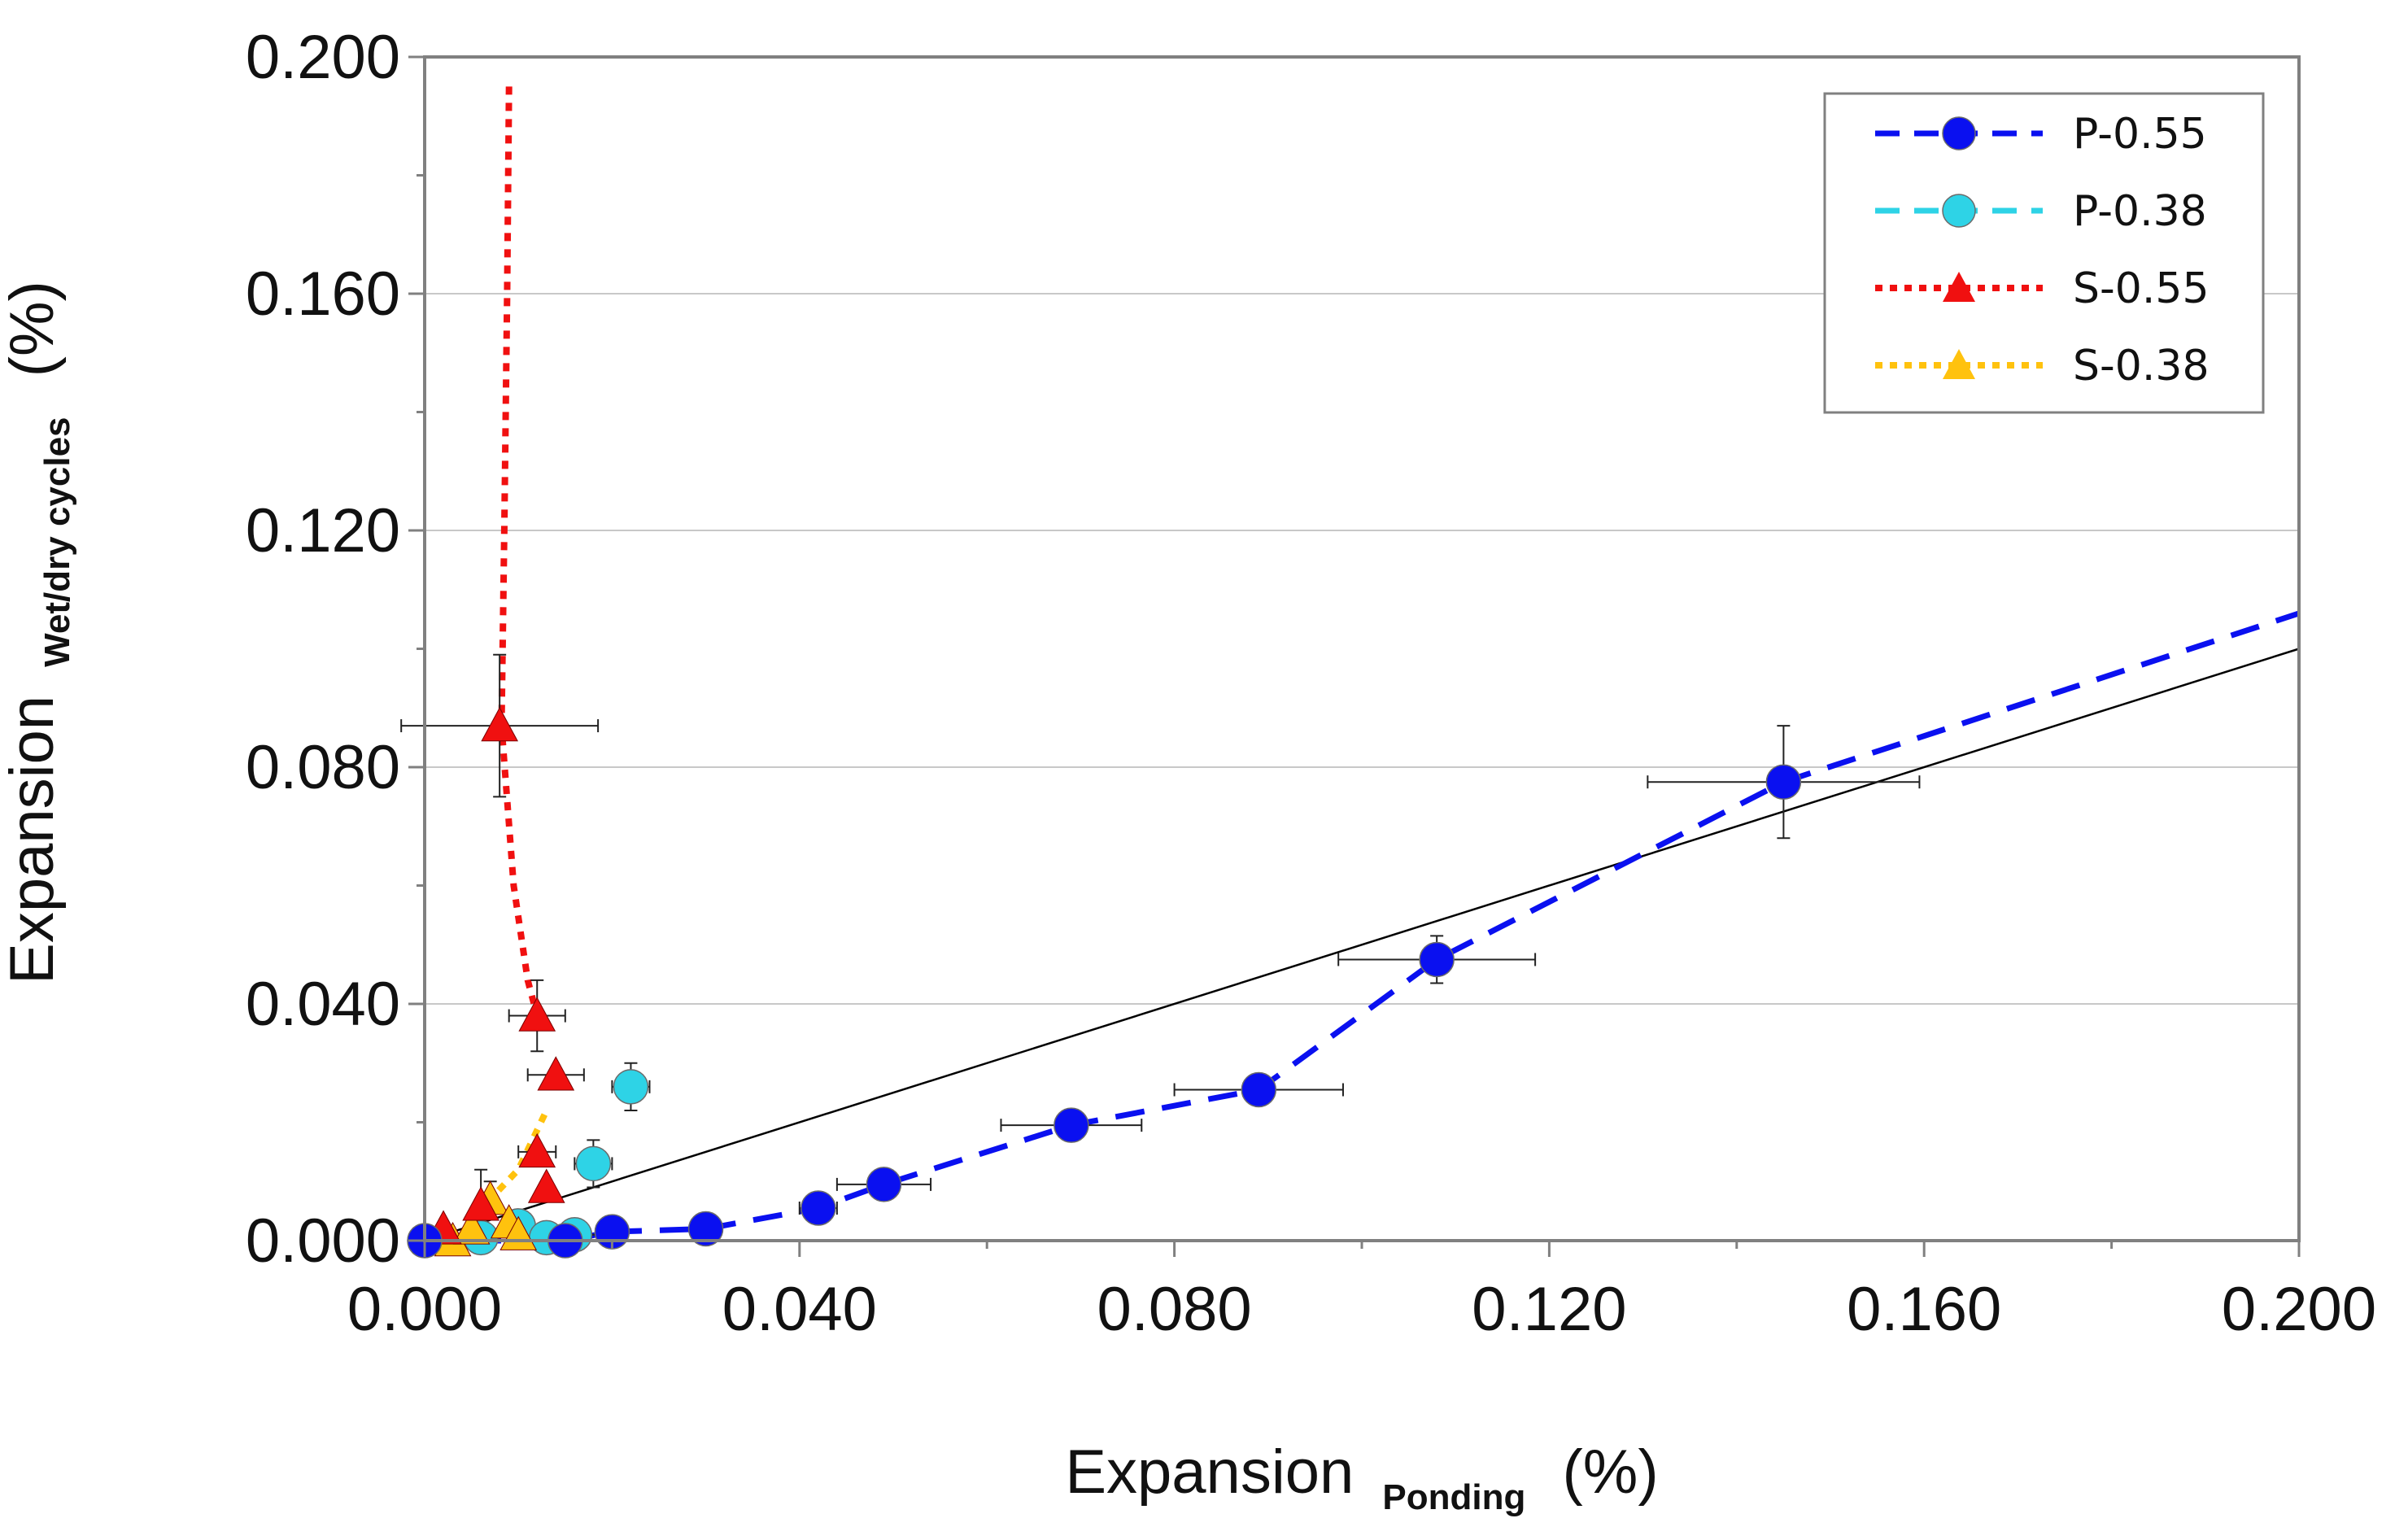  Describe the element at coordinates (323, 57) in the screenshot. I see `y-tick-label: 0.200` at that location.